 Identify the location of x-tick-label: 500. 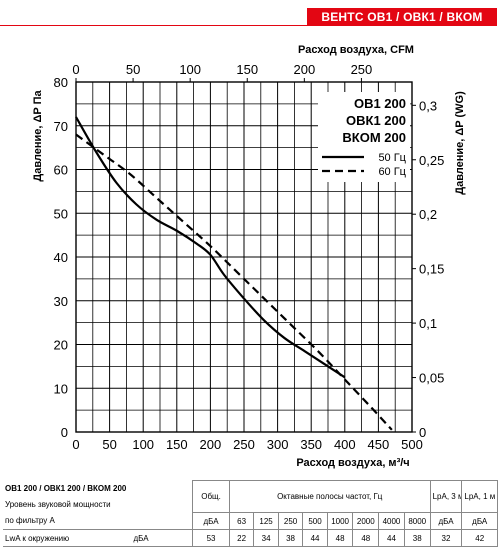
(412, 444).